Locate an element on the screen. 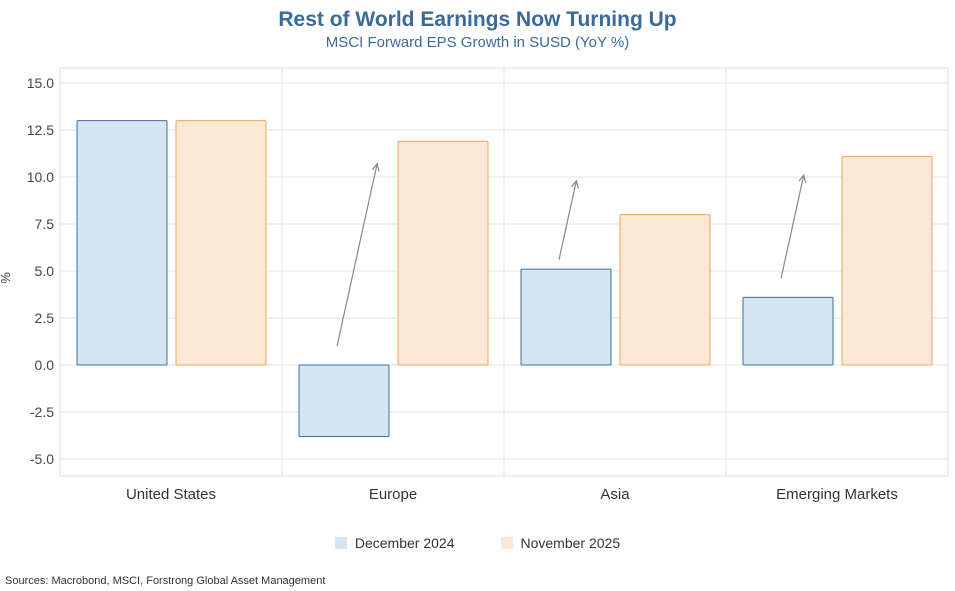 The image size is (955, 591). y-tick-label: -2.5 is located at coordinates (42, 412).